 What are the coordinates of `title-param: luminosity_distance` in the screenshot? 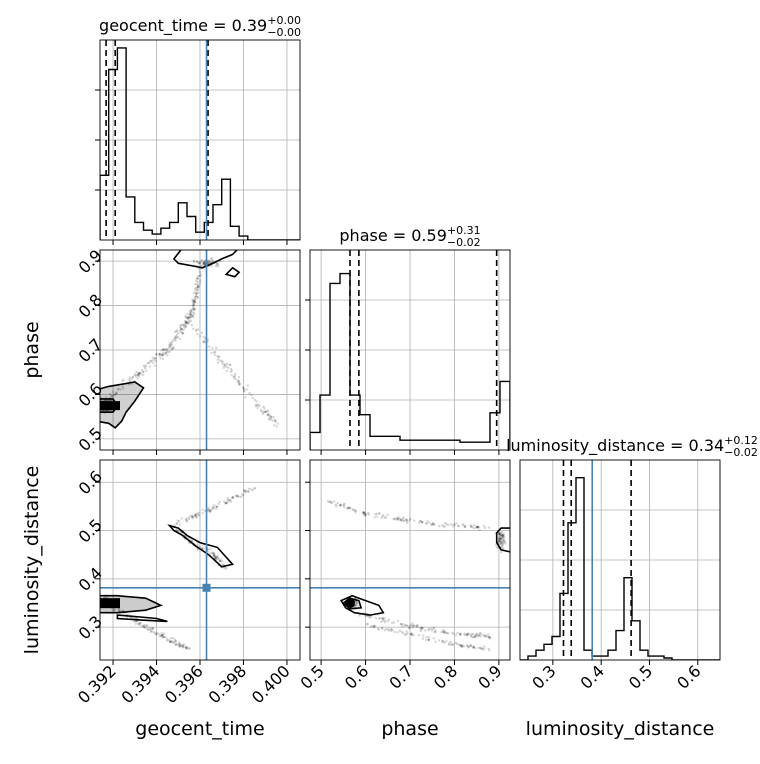 It's located at (585, 446).